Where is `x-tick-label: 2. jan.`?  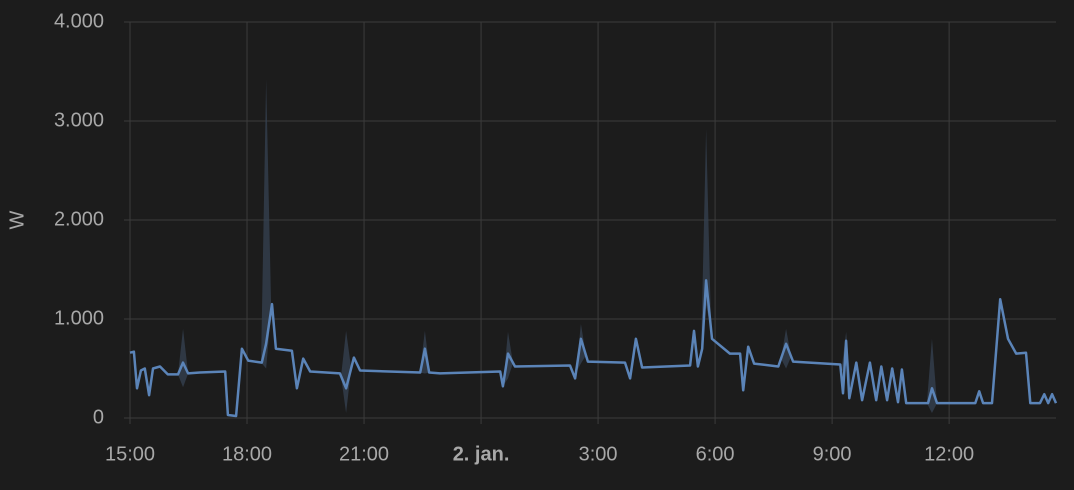 x-tick-label: 2. jan. is located at coordinates (481, 454).